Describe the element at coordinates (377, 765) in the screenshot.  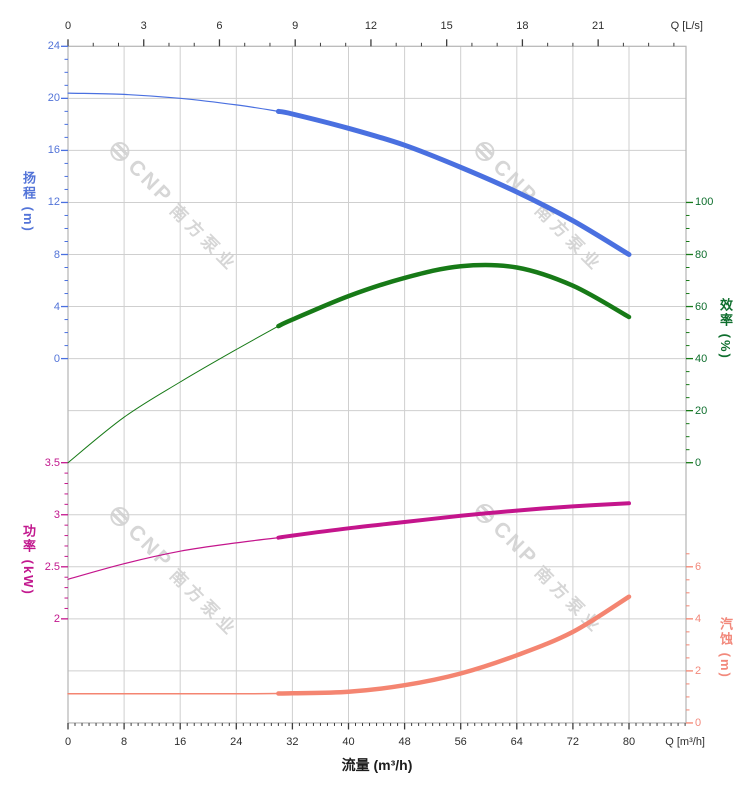
I see `flow-axis-title: 流量 (m³/h)` at that location.